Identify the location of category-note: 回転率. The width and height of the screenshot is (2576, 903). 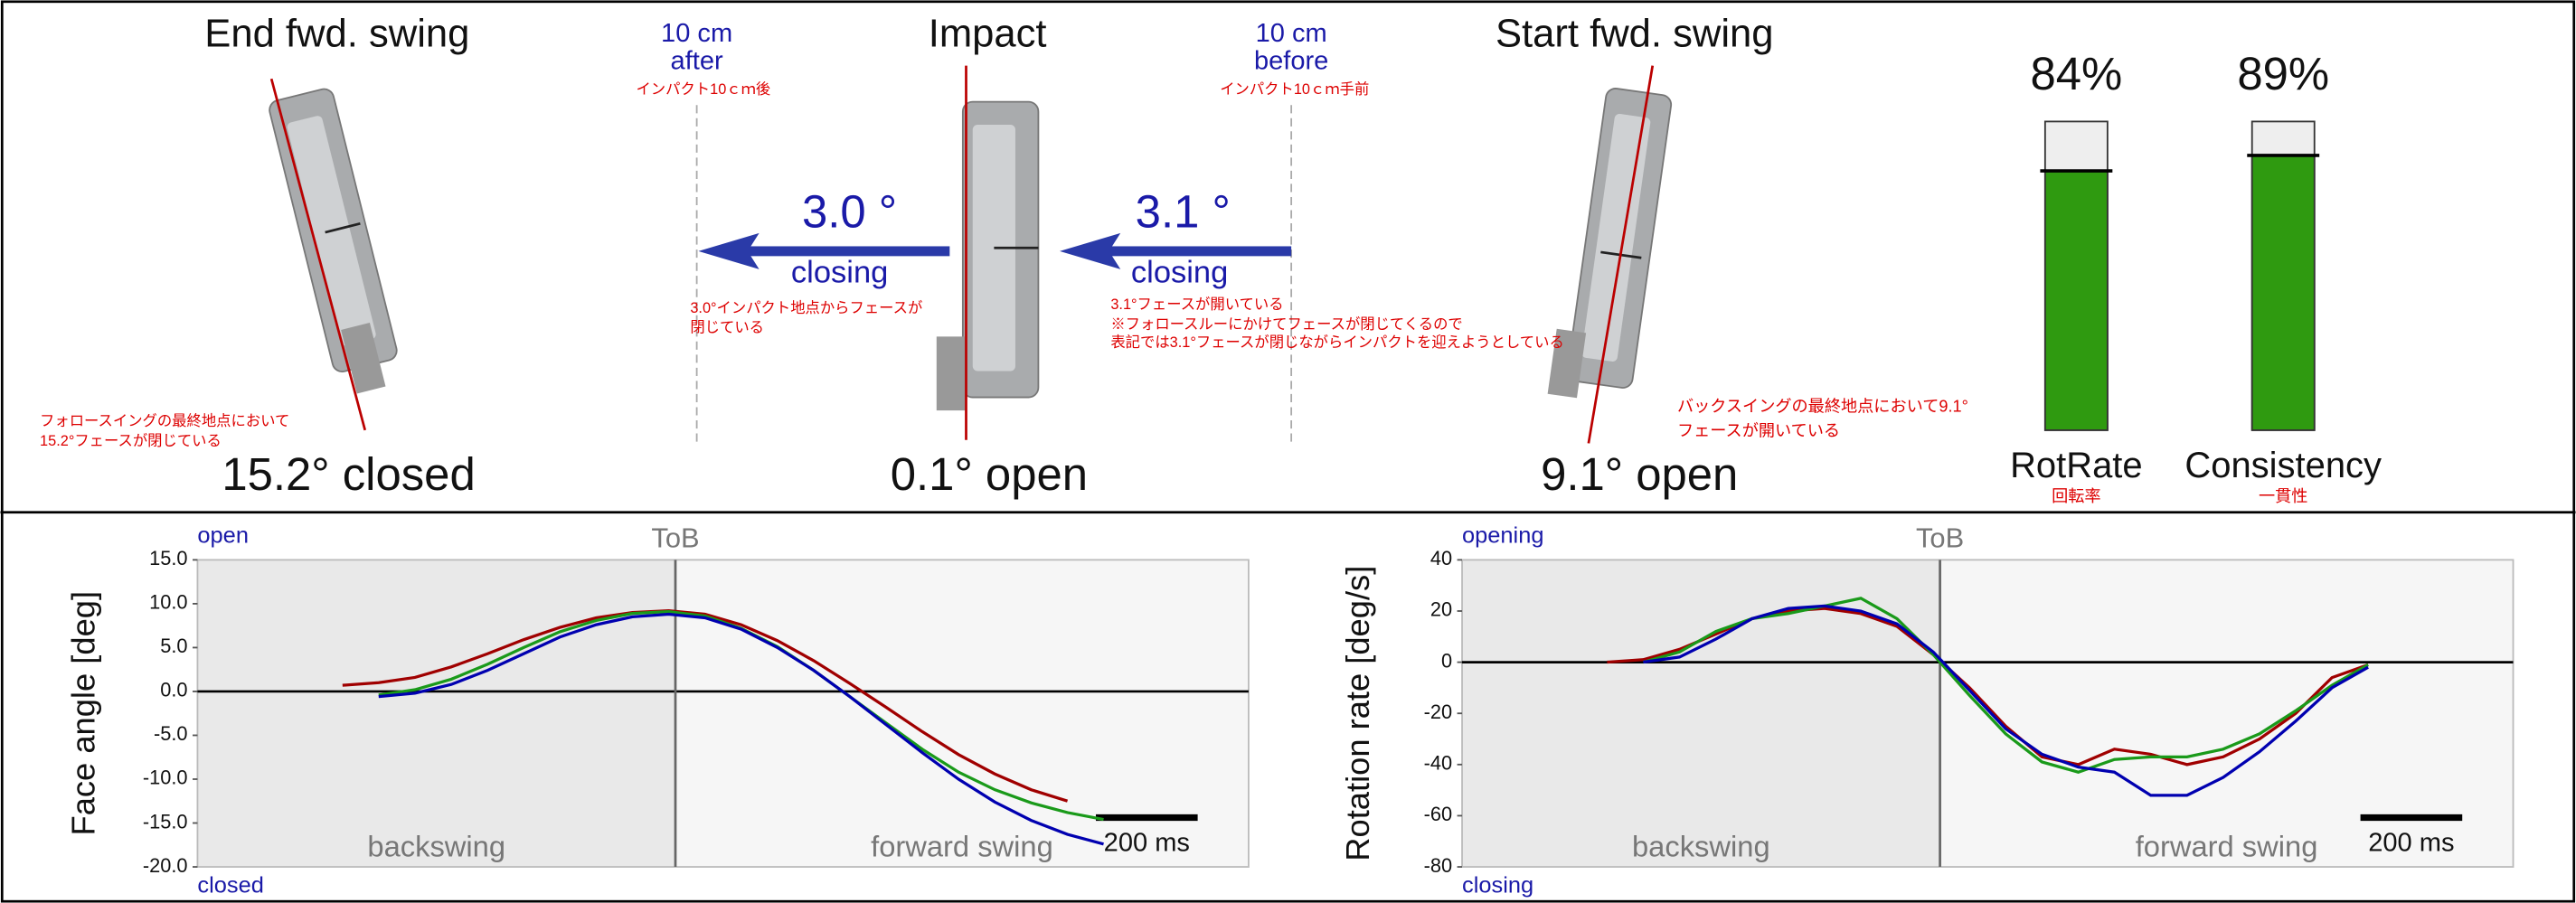
(2076, 496).